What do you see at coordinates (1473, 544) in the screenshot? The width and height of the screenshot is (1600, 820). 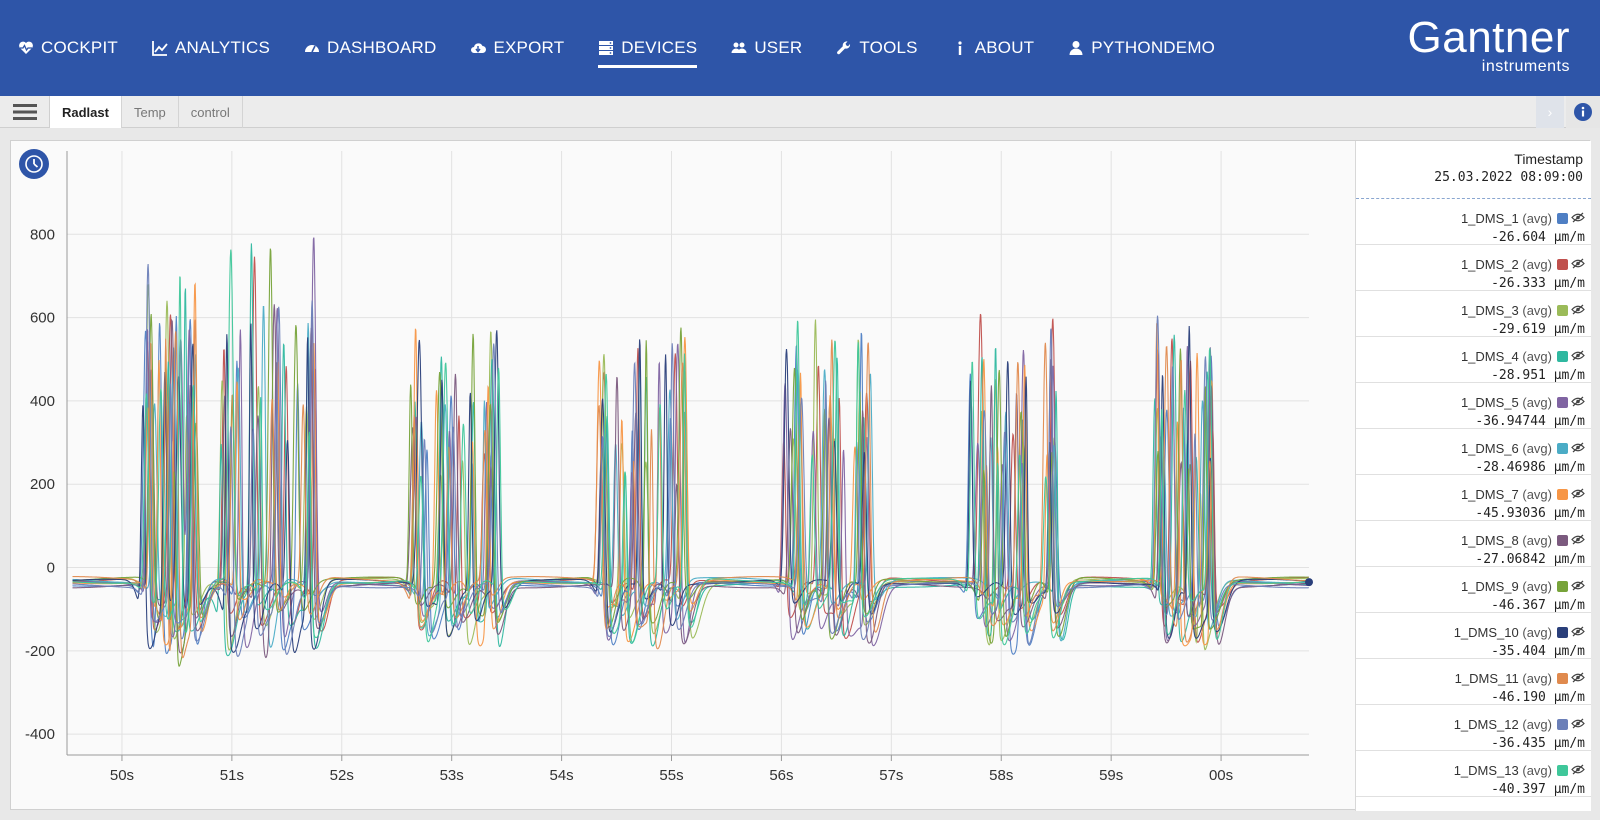 I see `legend-item: 1_DMS_8 (avg) -27.06842 µm/m` at bounding box center [1473, 544].